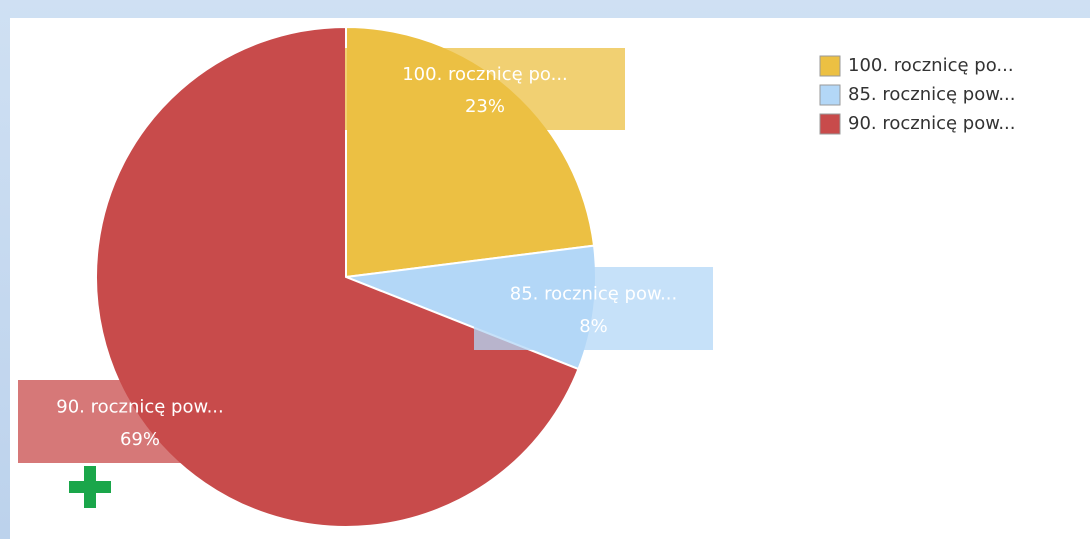 The width and height of the screenshot is (1090, 539). I want to click on slice-value: 8%, so click(593, 326).